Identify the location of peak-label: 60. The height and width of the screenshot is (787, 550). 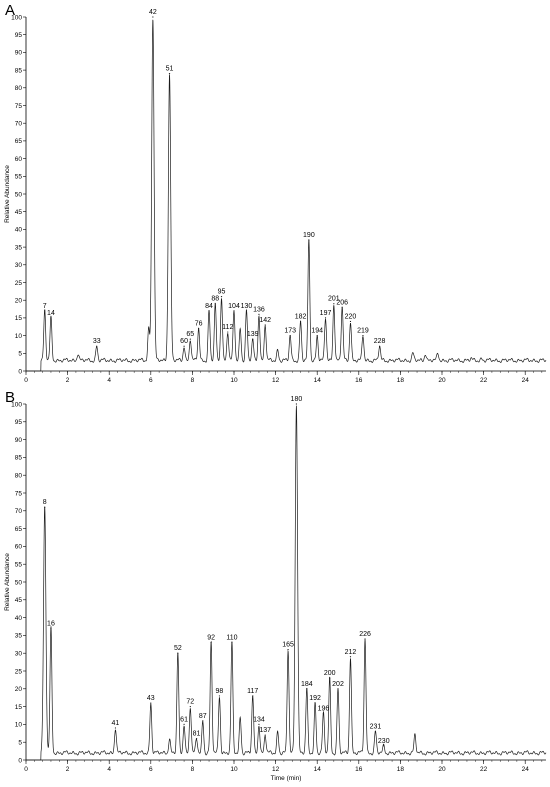
(184, 341).